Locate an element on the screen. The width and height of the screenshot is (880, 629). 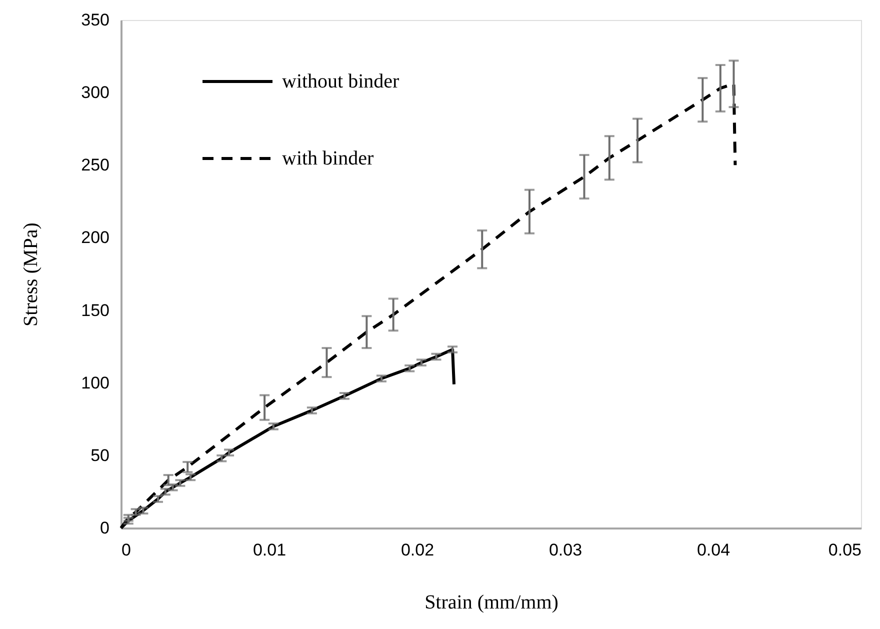
x-tick-label: 0.04 is located at coordinates (713, 550).